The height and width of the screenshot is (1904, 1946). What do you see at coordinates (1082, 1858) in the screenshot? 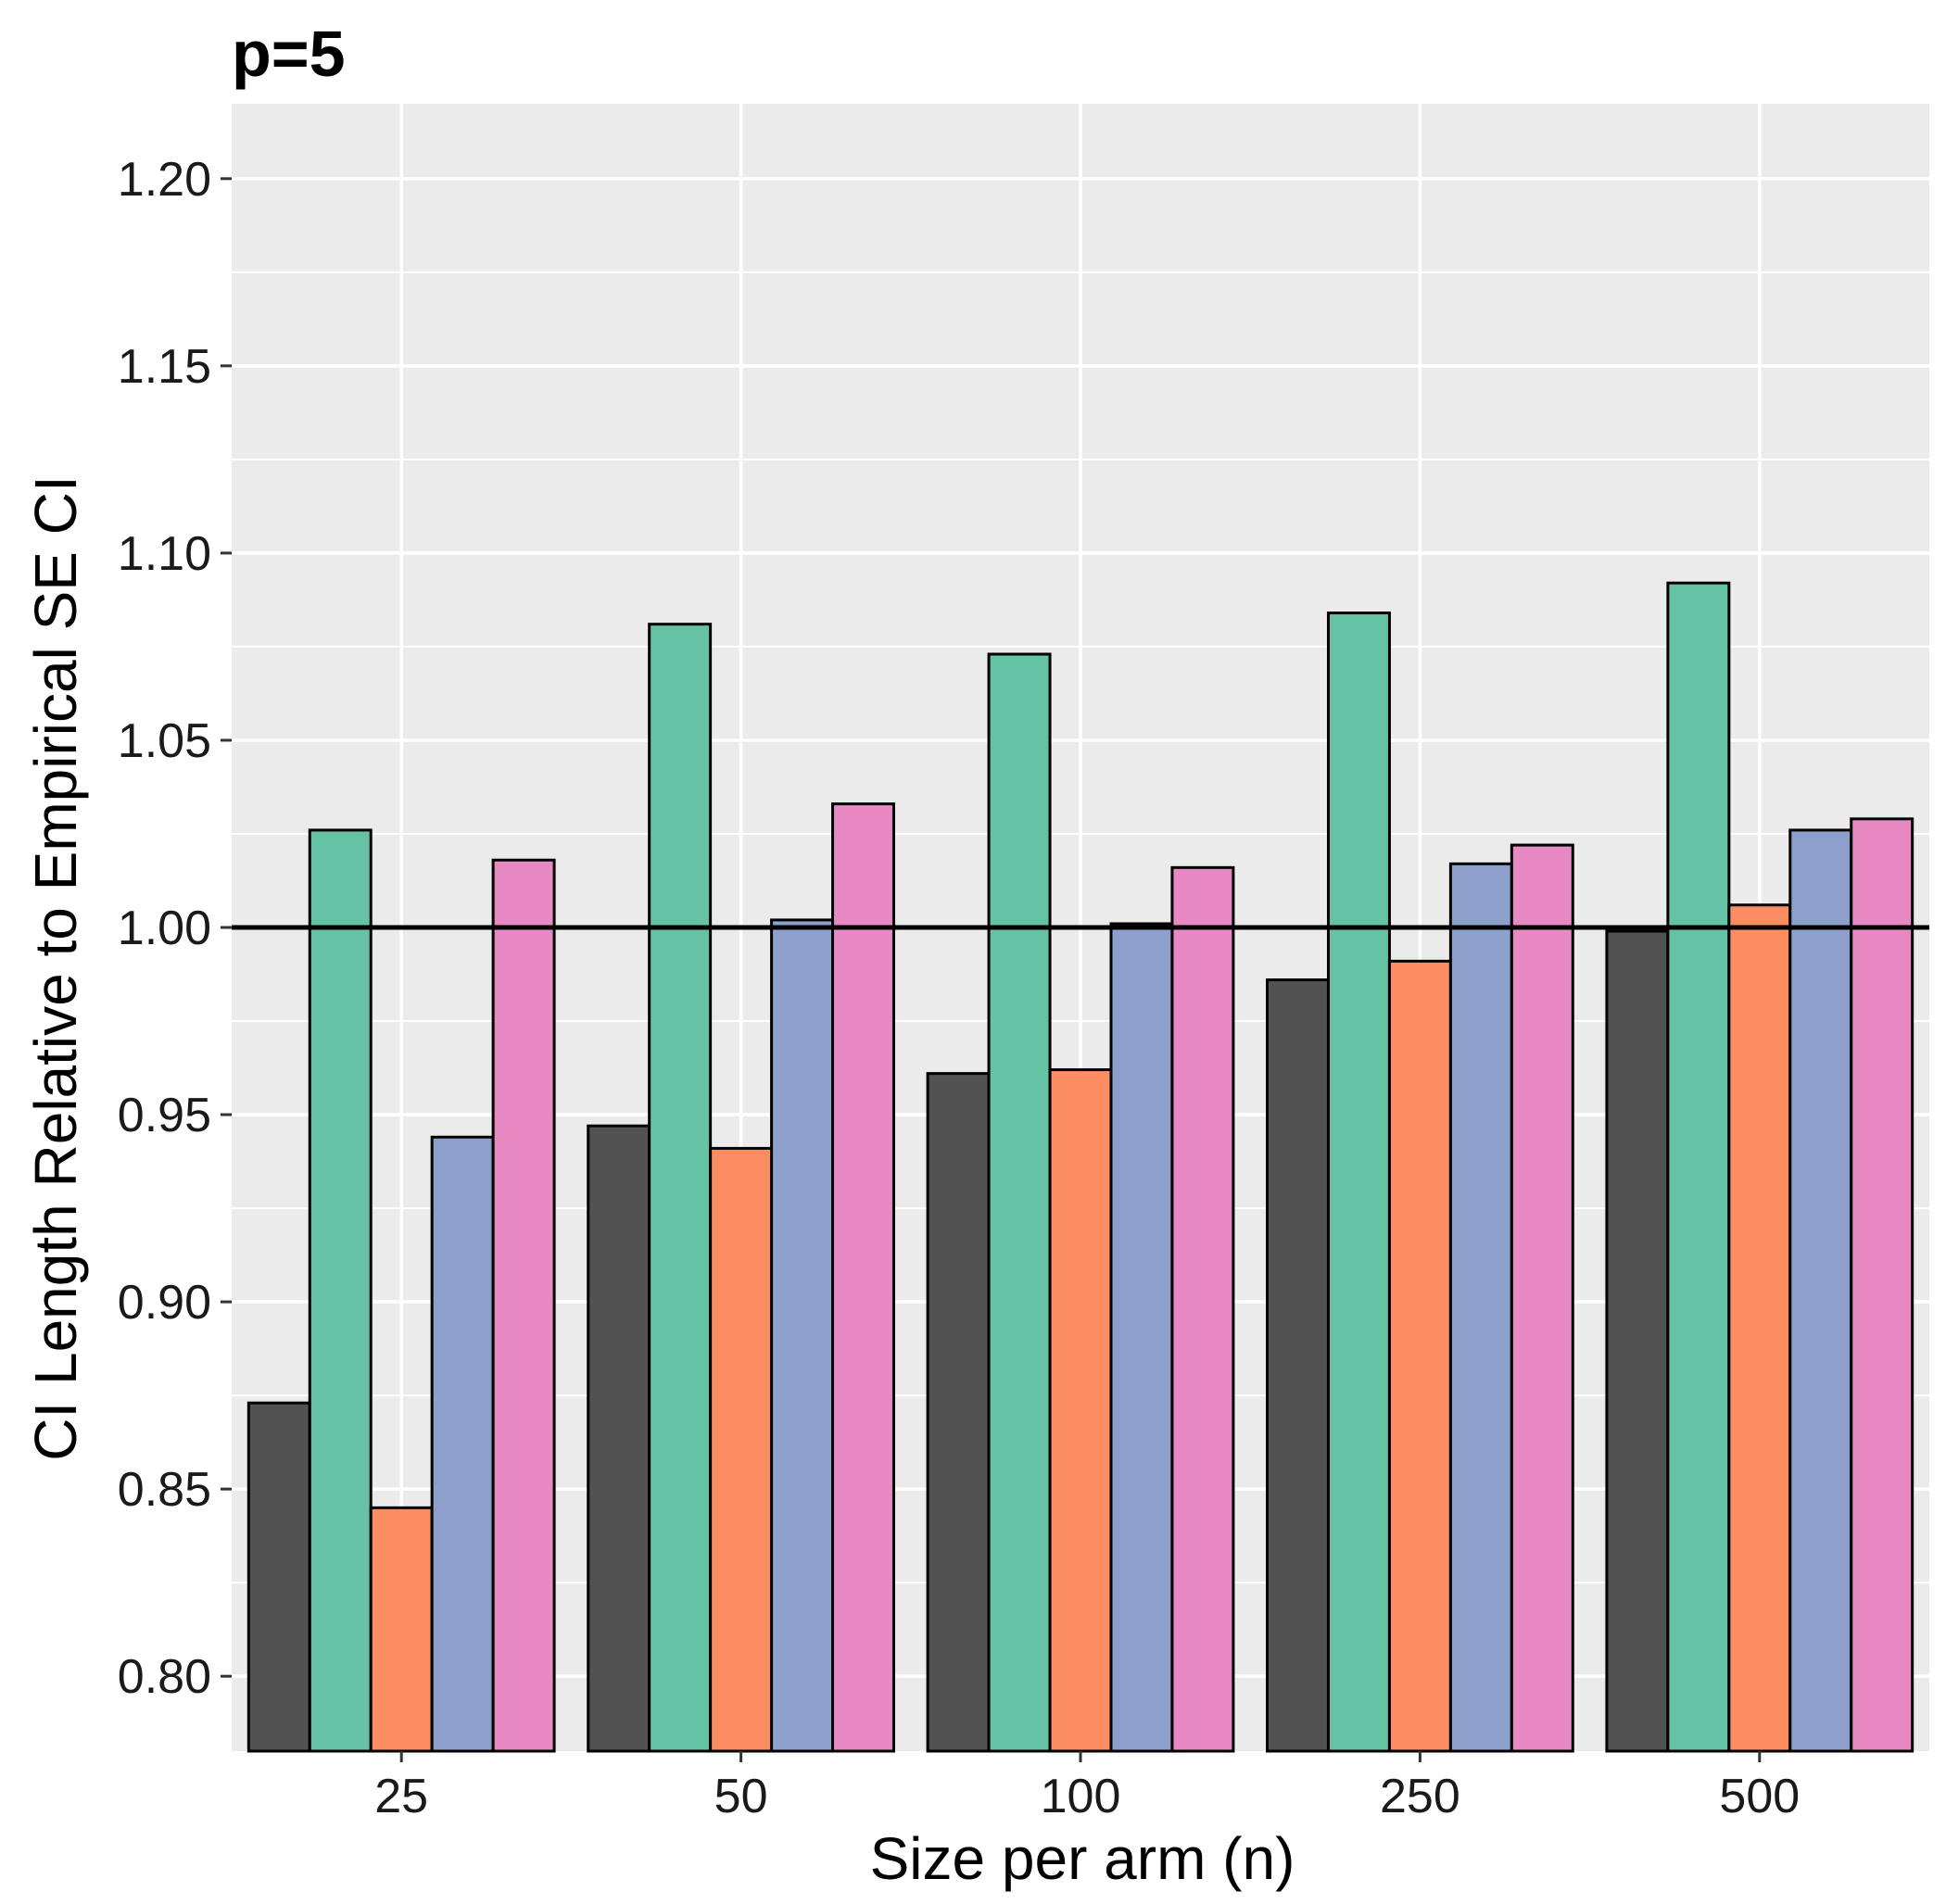
I see `x-axis-title: Size per arm (n)` at bounding box center [1082, 1858].